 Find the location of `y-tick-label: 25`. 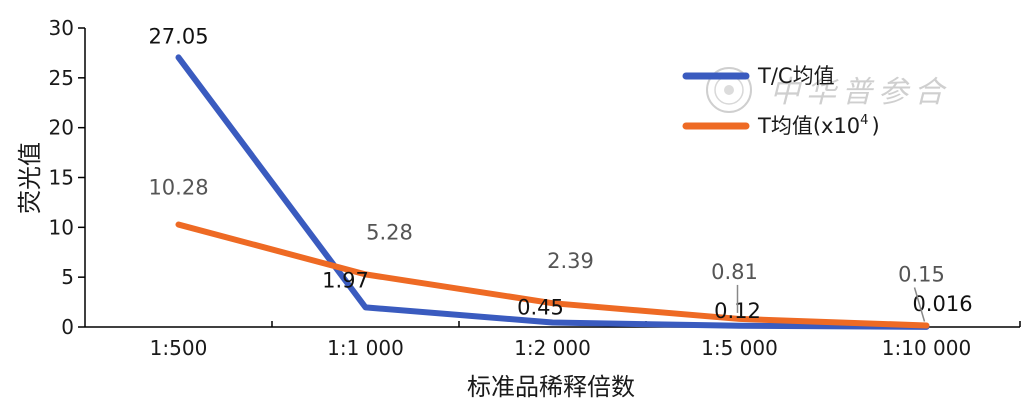

y-tick-label: 25 is located at coordinates (61, 78).